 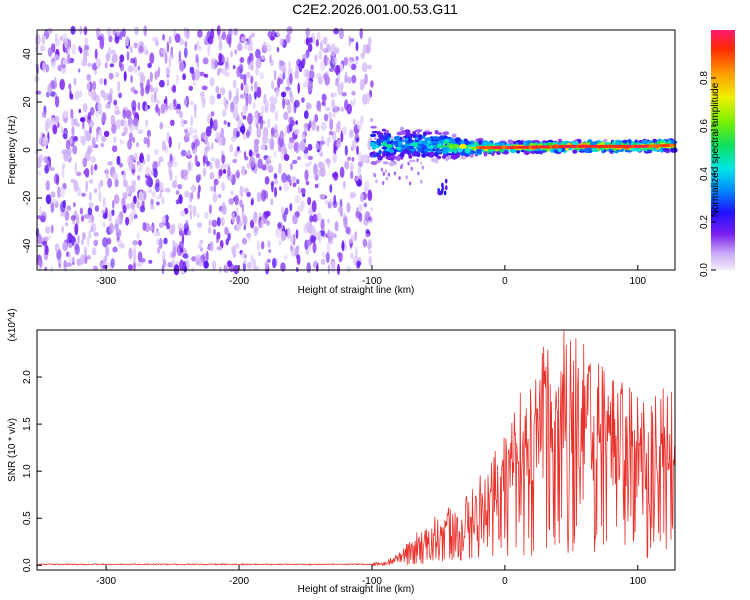 What do you see at coordinates (27, 471) in the screenshot?
I see `y-tick-label: 1.0` at bounding box center [27, 471].